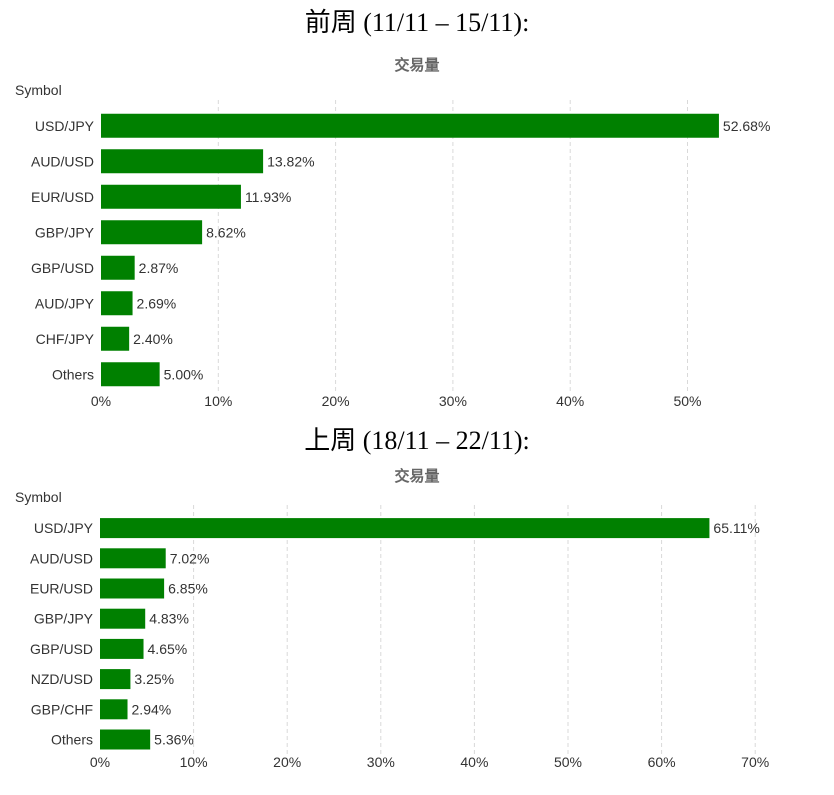  I want to click on chart1-title: 交易量, so click(417, 65).